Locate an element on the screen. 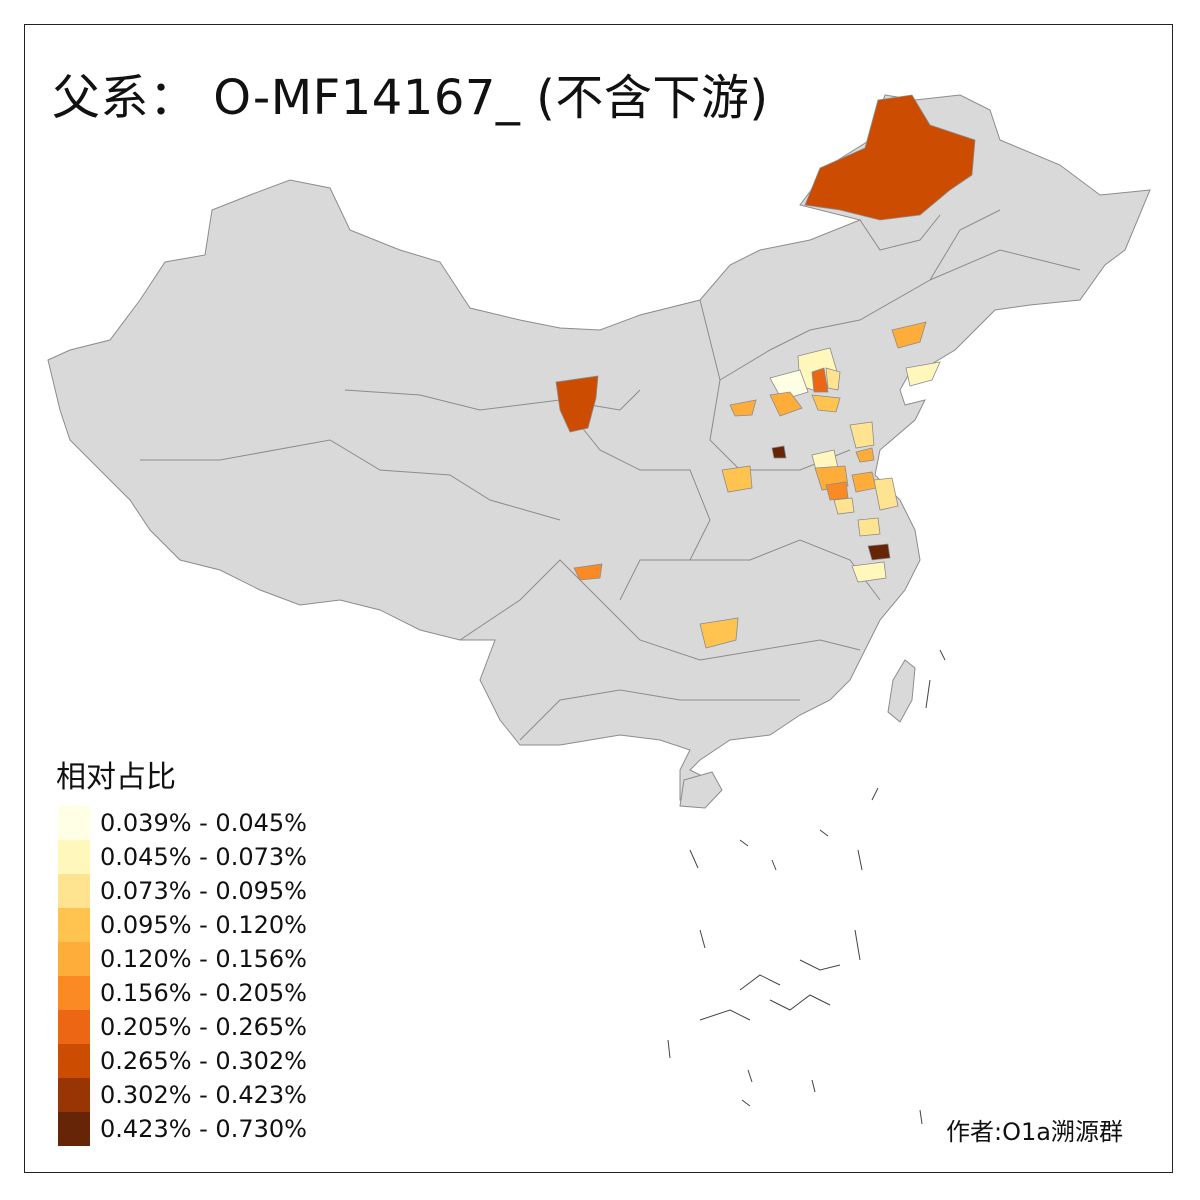  legend-title: 相对占比 is located at coordinates (116, 777).